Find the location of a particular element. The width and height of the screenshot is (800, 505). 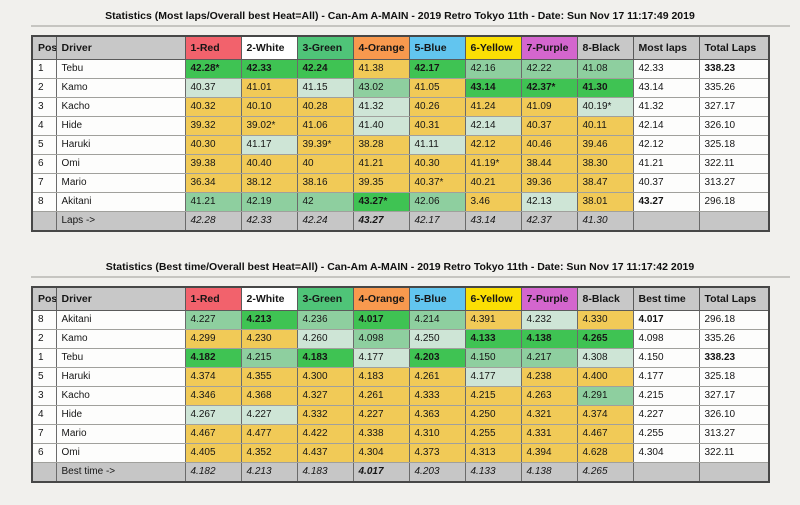

footer-pos-cell is located at coordinates (44, 221).